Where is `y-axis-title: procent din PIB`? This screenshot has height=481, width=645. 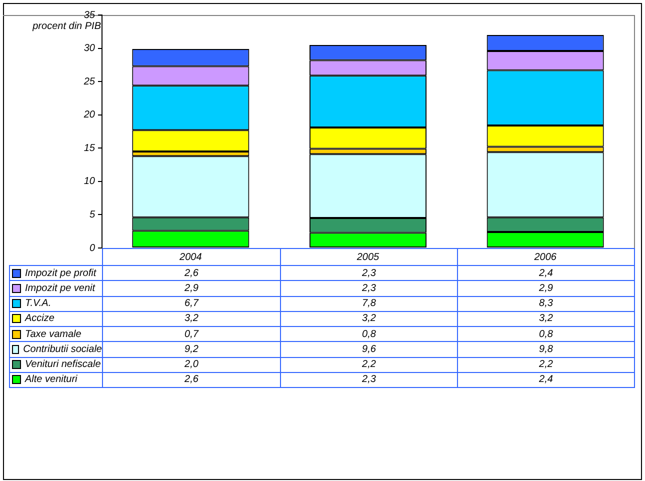
y-axis-title: procent din PIB is located at coordinates (67, 26).